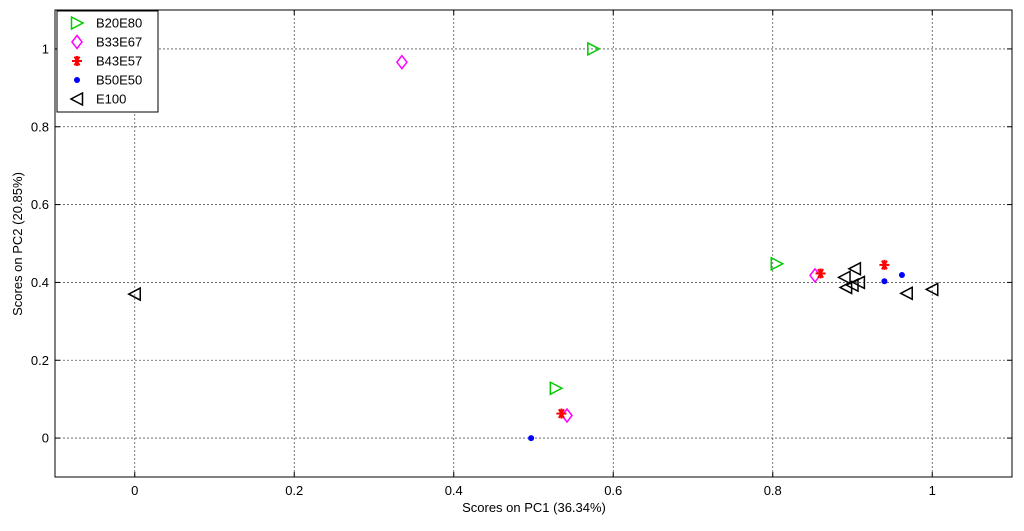 The width and height of the screenshot is (1024, 531). I want to click on x-tick-label: 0, so click(134, 490).